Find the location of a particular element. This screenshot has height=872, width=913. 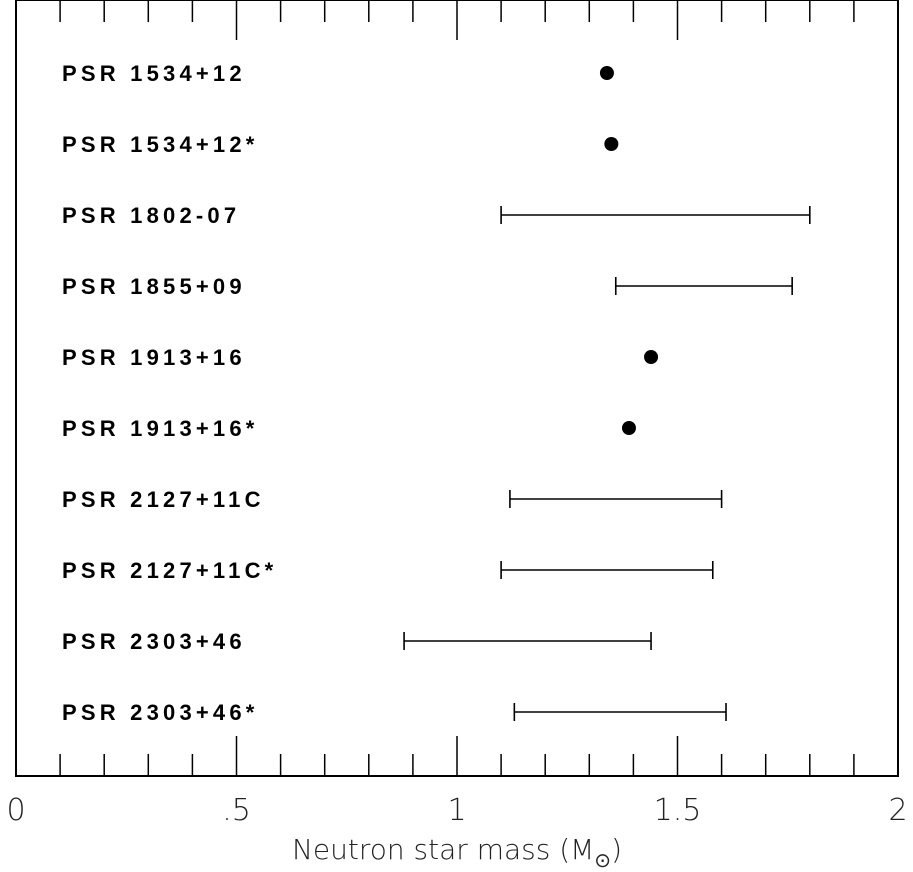

pulsar-label: PSR 1855+09 is located at coordinates (154, 286).